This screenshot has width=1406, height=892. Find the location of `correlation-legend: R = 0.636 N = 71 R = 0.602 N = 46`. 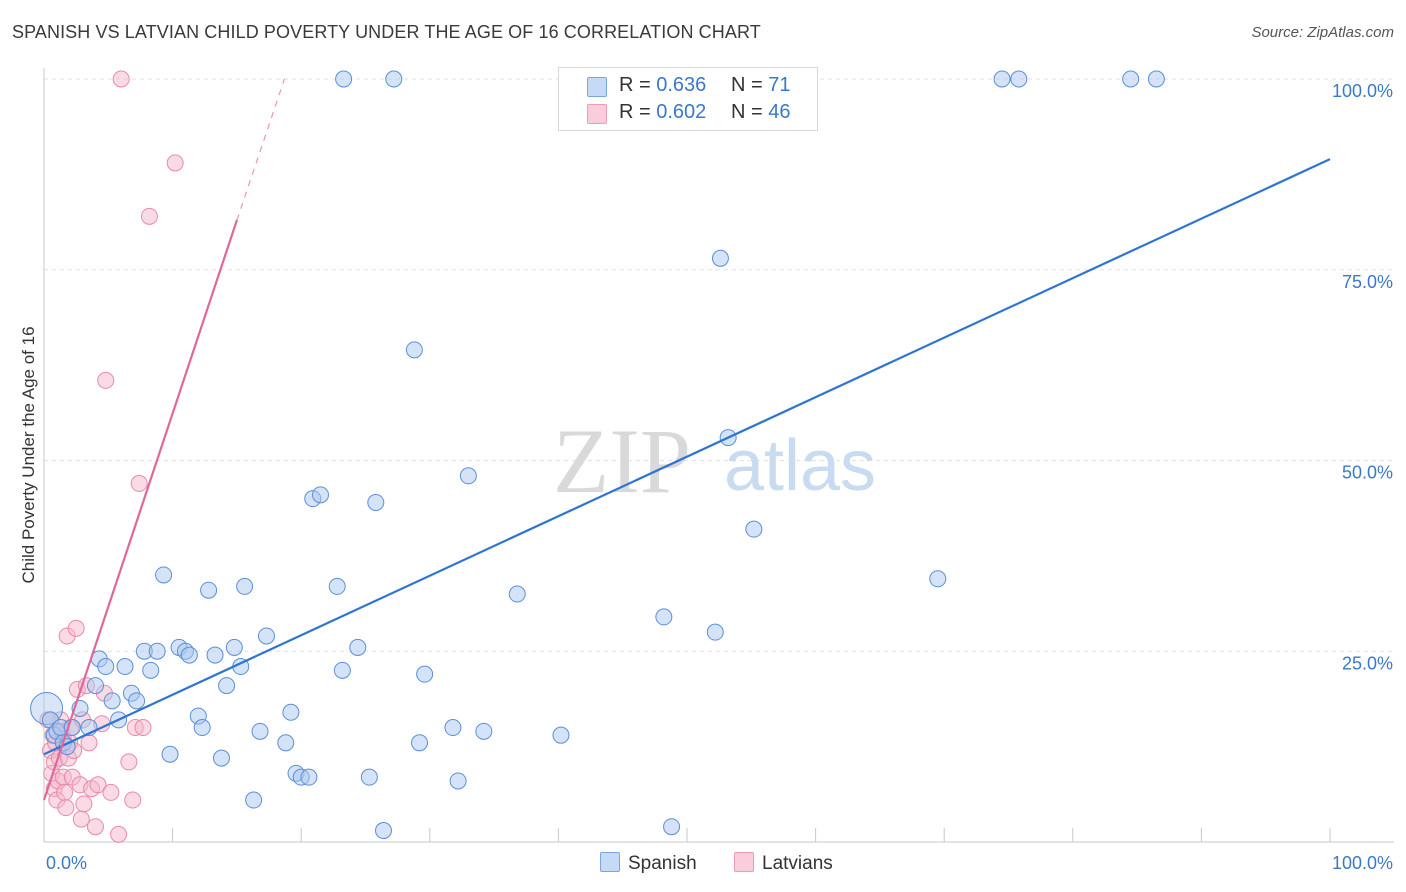

correlation-legend: R = 0.636 N = 71 R = 0.602 N = 46 is located at coordinates (688, 99).